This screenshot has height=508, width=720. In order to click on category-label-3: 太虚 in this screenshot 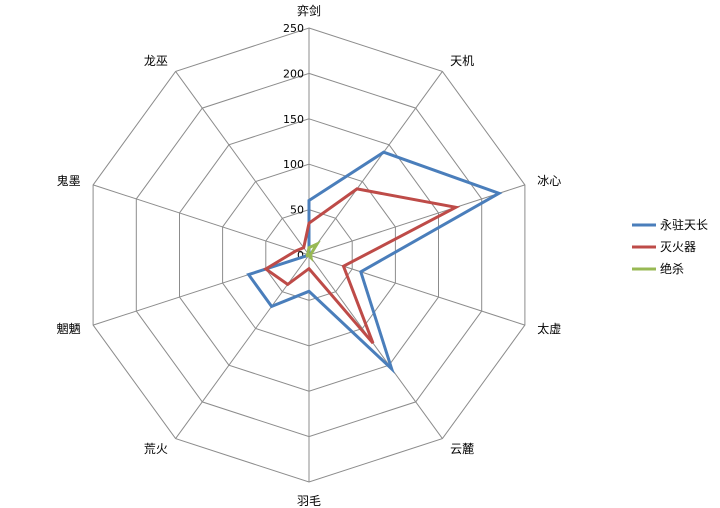, I will do `click(549, 328)`.